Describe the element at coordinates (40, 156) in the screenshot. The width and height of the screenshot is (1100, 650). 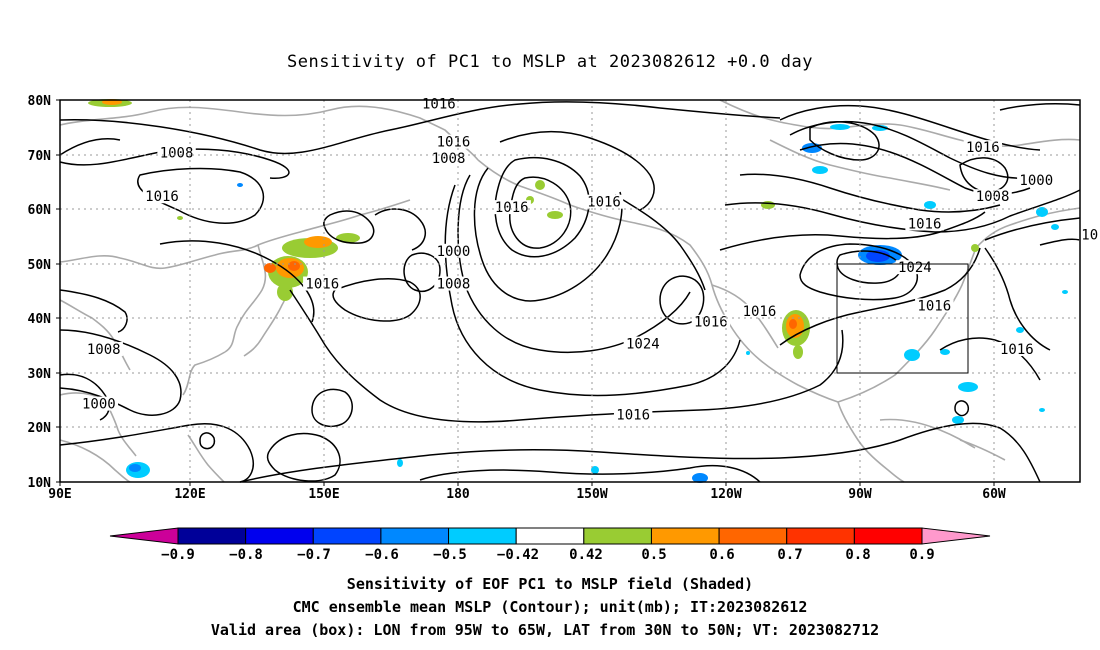
I see `y-tick-label: 70N` at that location.